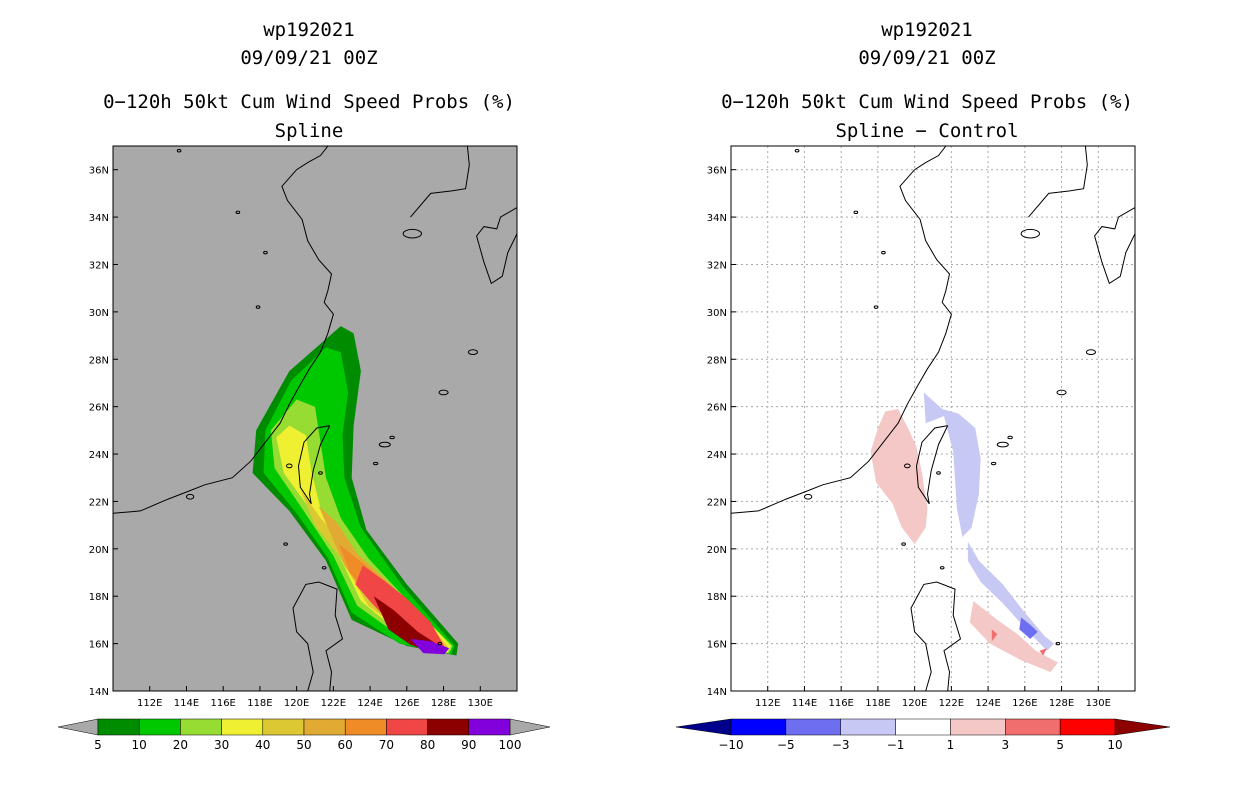 This screenshot has width=1236, height=800. What do you see at coordinates (180, 745) in the screenshot?
I see `colorbar-label: 20` at bounding box center [180, 745].